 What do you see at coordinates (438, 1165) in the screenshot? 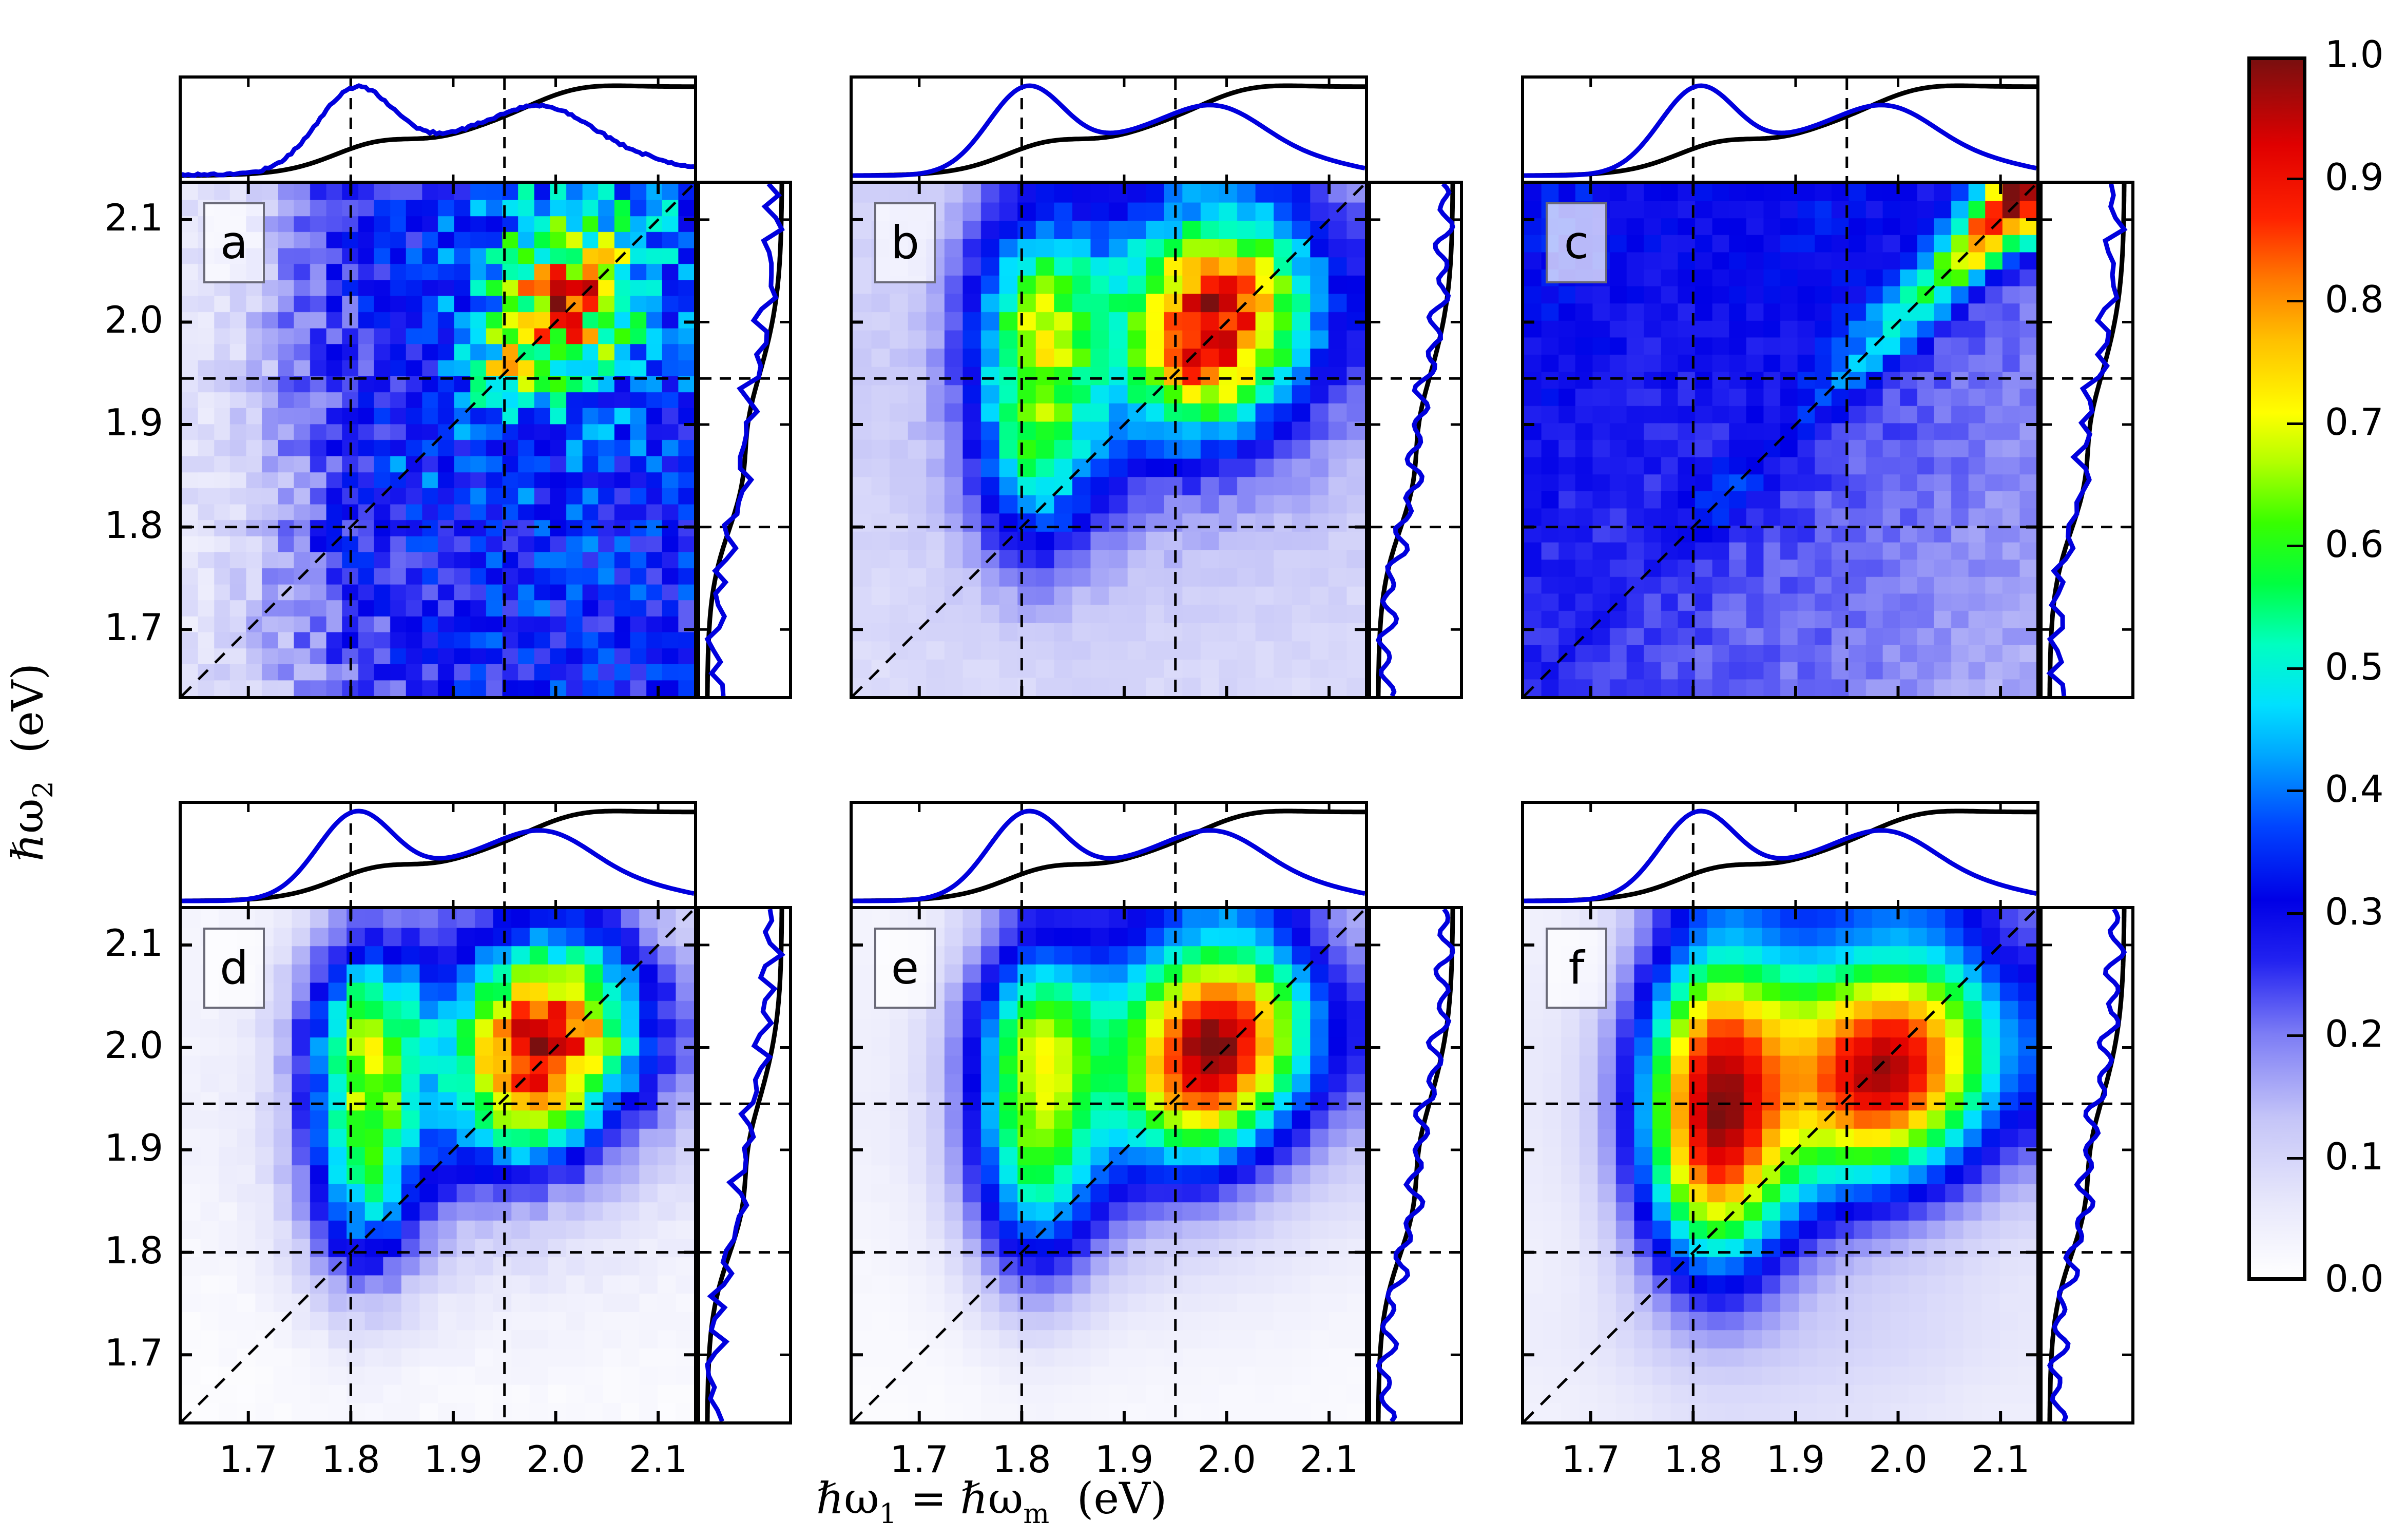
I see `heatmap-panel-d: d` at bounding box center [438, 1165].